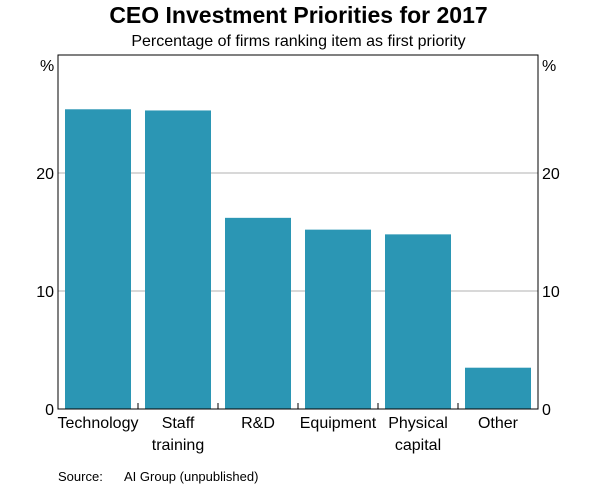 The width and height of the screenshot is (597, 490). Describe the element at coordinates (258, 423) in the screenshot. I see `x-category-label: R&D` at that location.